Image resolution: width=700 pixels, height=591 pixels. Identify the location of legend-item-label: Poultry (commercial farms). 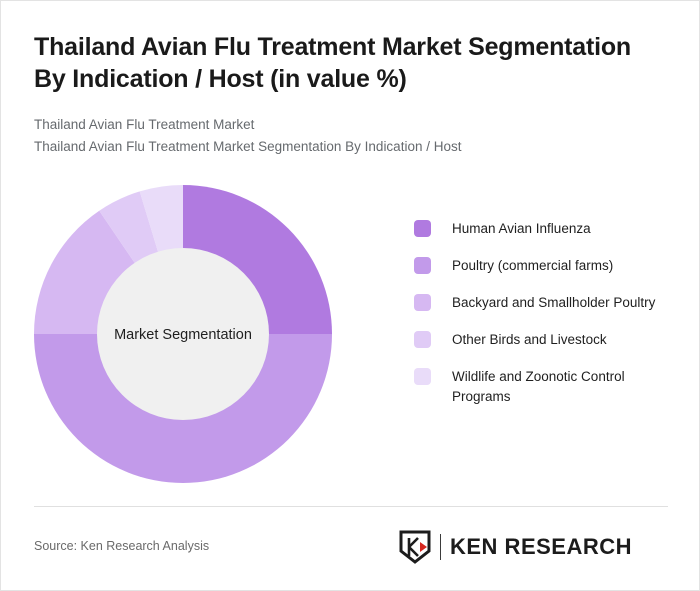
(533, 265).